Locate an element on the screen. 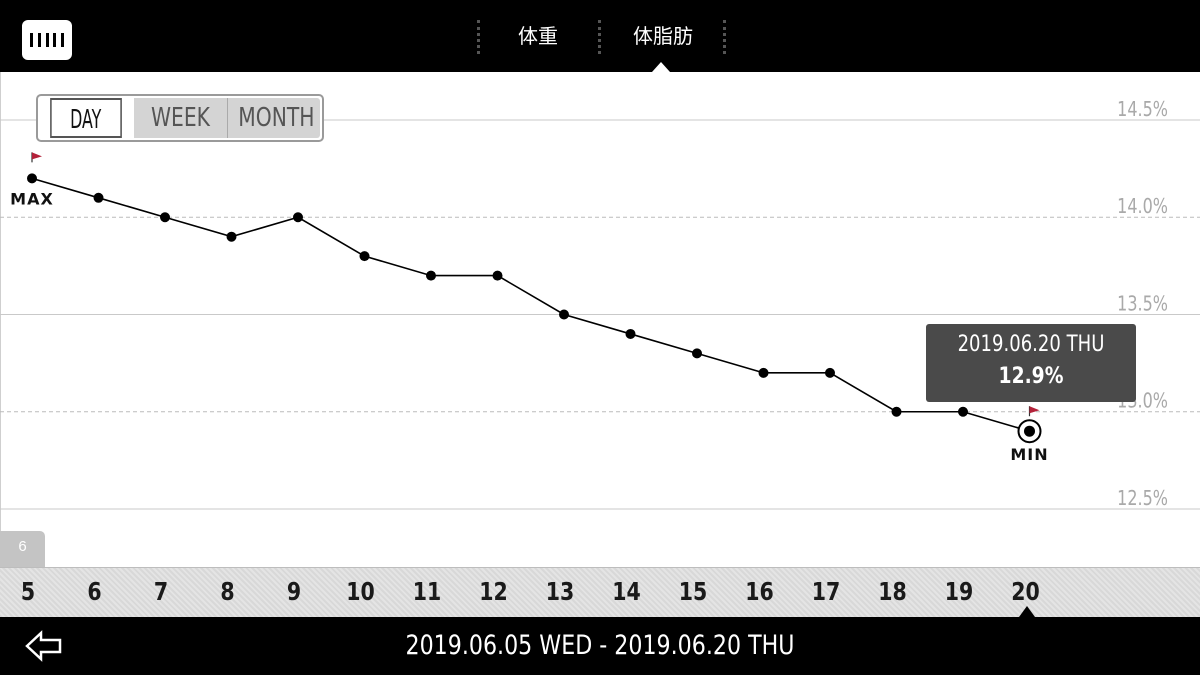 The height and width of the screenshot is (675, 1200). period-week-button: WEEK is located at coordinates (180, 118).